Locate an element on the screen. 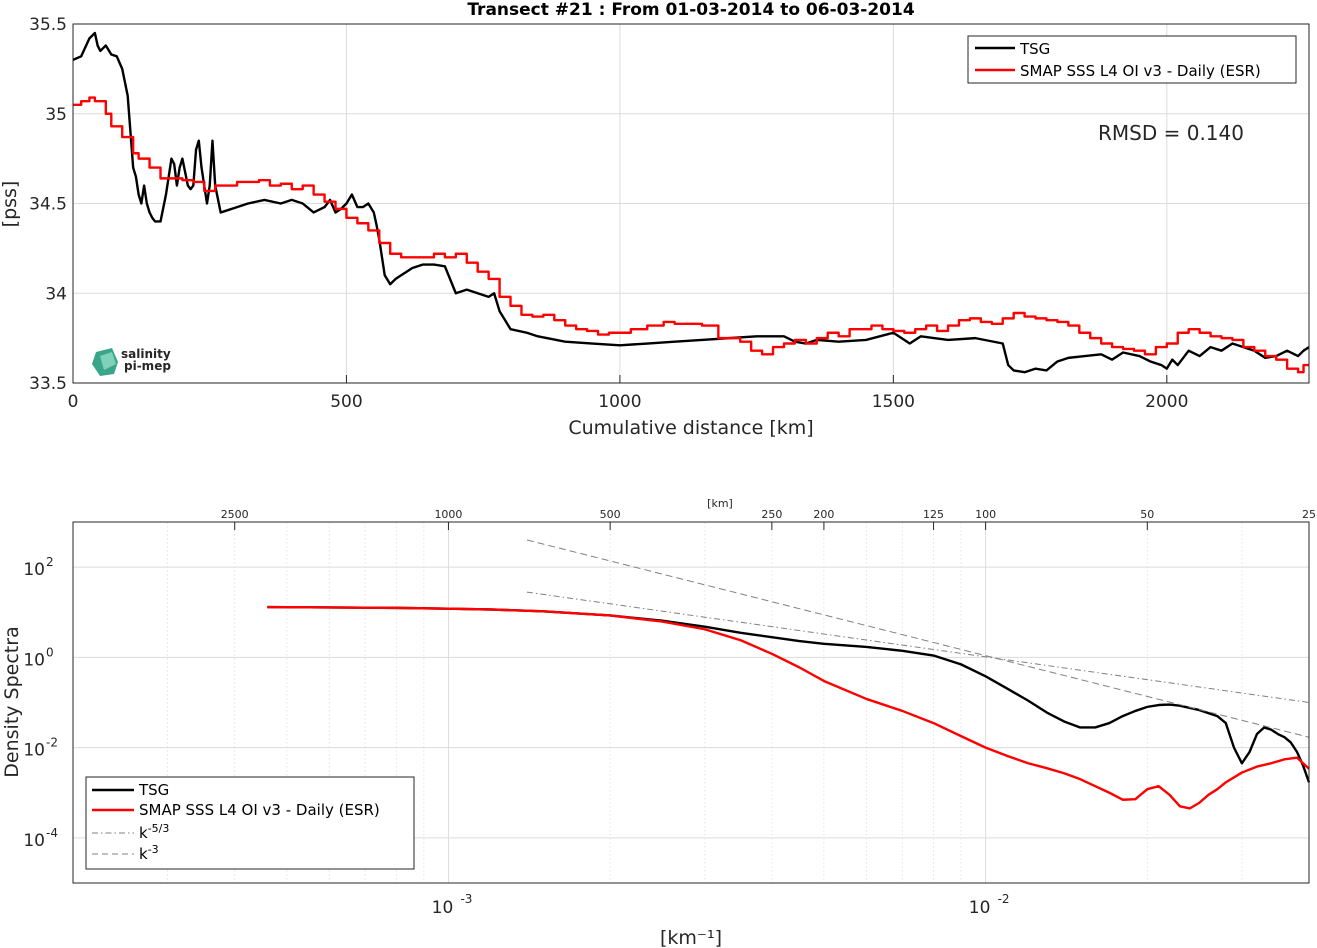 The image size is (1317, 948). top-x-tick-label: 1000 is located at coordinates (619, 402).